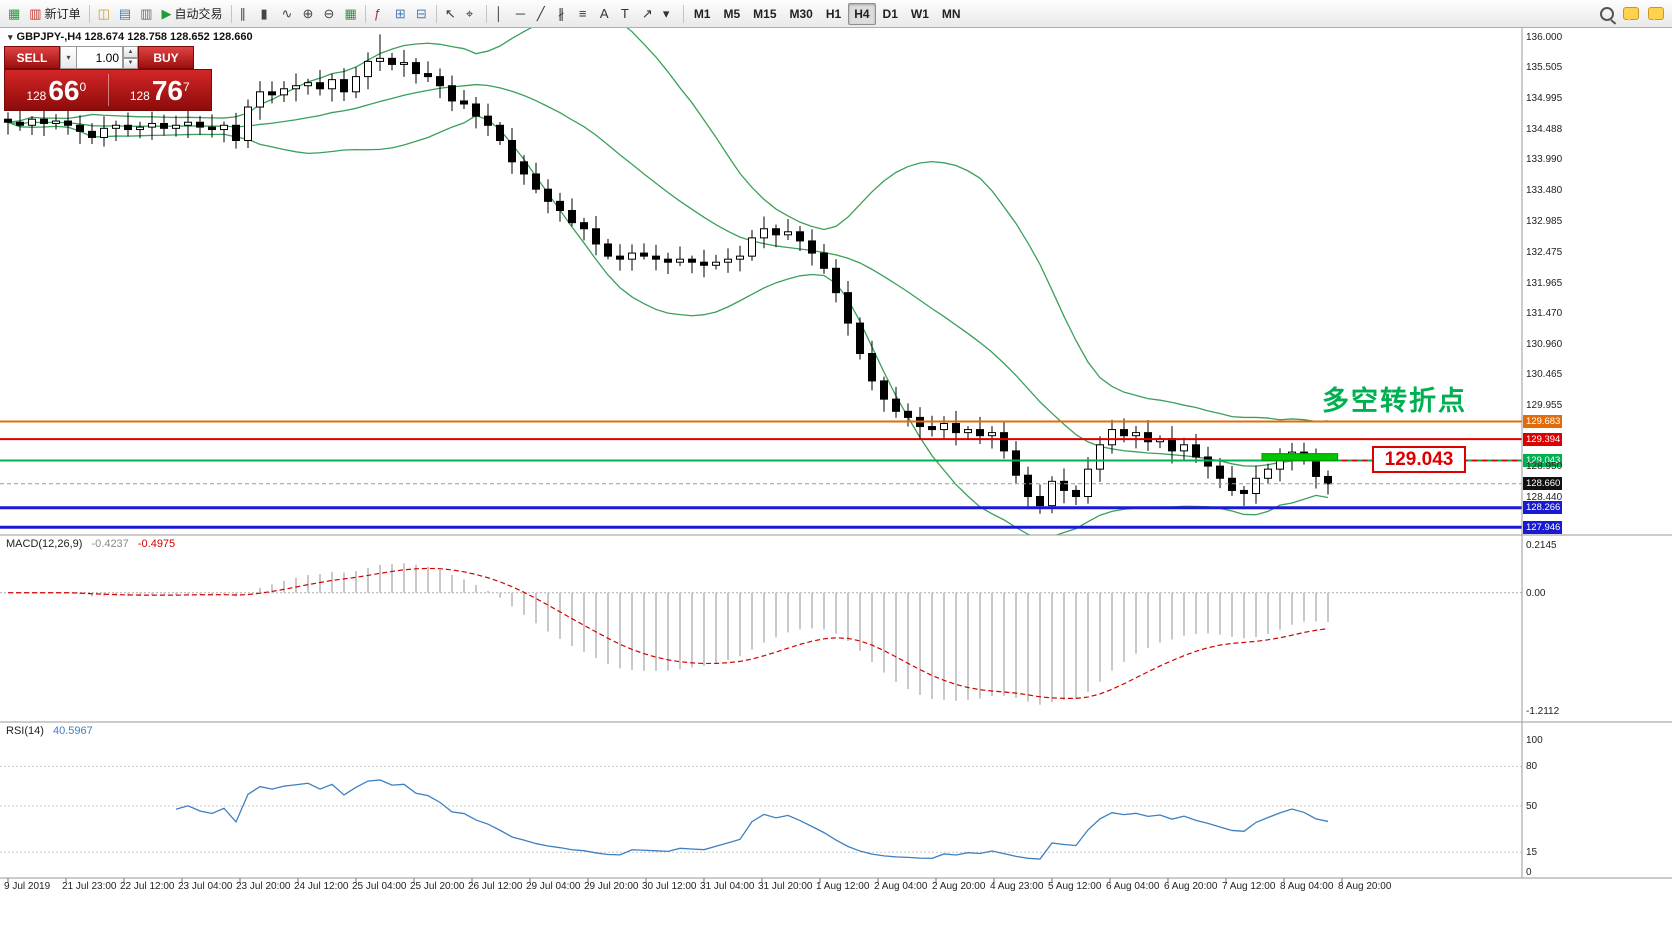 This screenshot has height=949, width=1672. Describe the element at coordinates (309, 14) in the screenshot. I see `zoom-in-icon: ⊕` at that location.